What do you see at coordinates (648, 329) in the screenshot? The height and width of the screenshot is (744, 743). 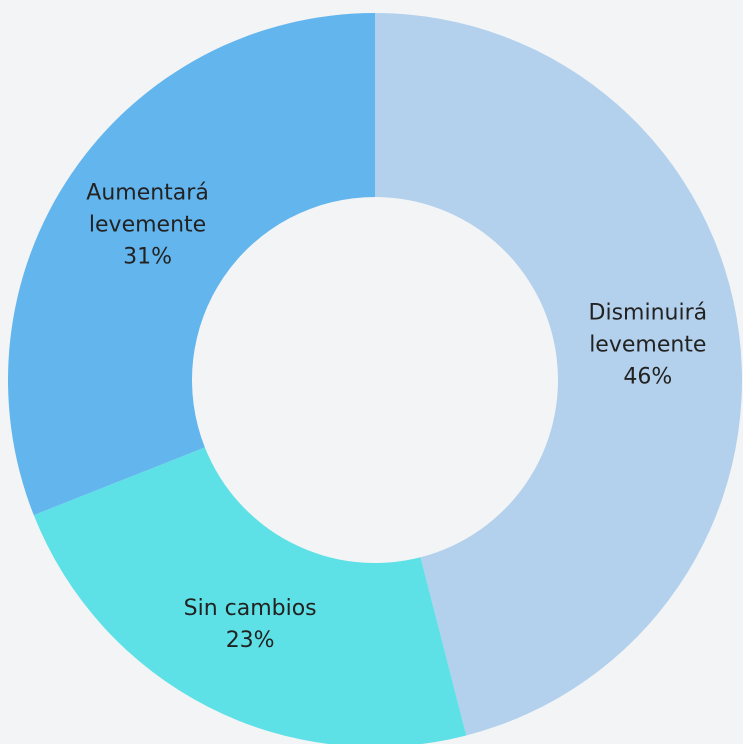 I see `slice-label: Disminuirá levemente` at bounding box center [648, 329].